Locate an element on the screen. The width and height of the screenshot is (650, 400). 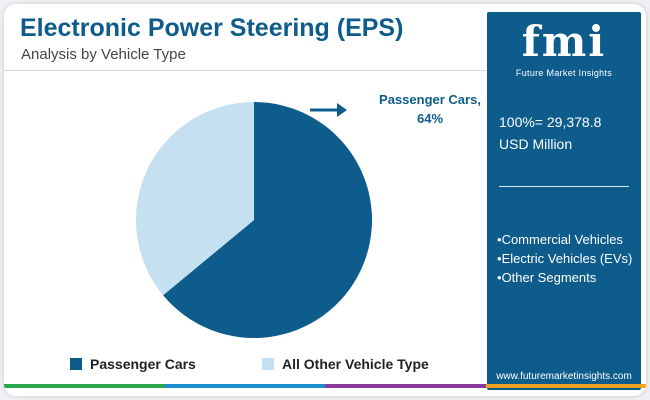
callout-arrow-icon is located at coordinates (328, 110).